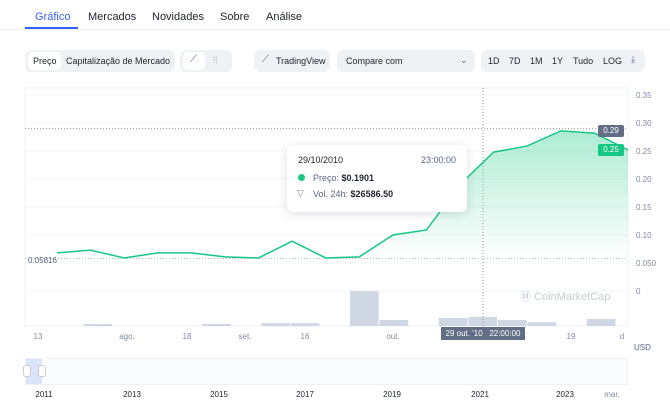 This screenshot has height=404, width=670. I want to click on metric-toggle: Preço Capitalização de Mercado, so click(100, 61).